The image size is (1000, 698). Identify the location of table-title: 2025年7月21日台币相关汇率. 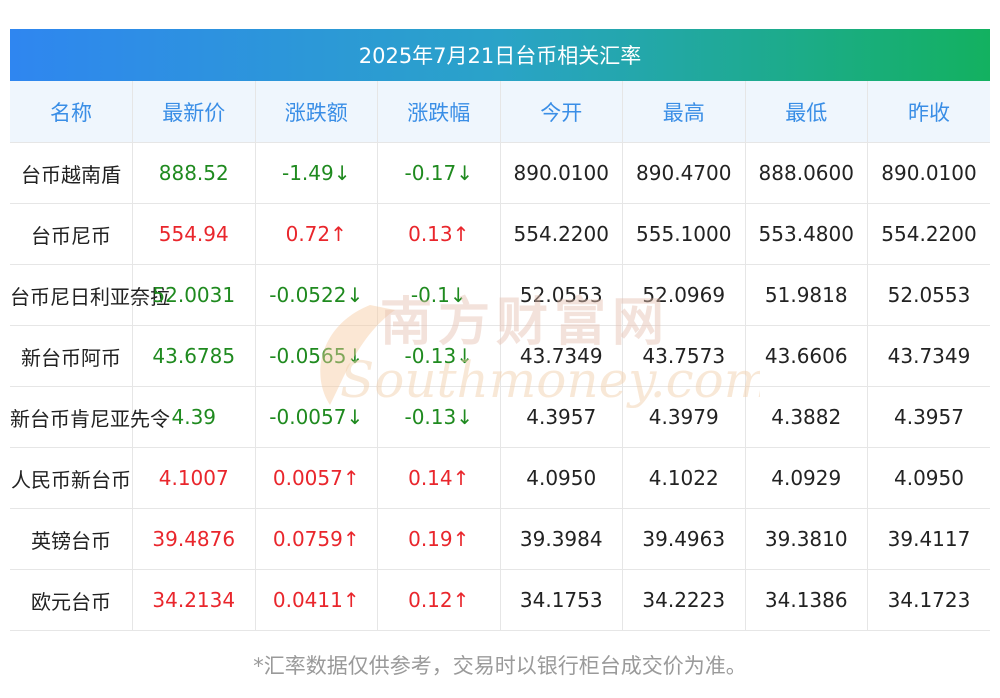
(500, 55).